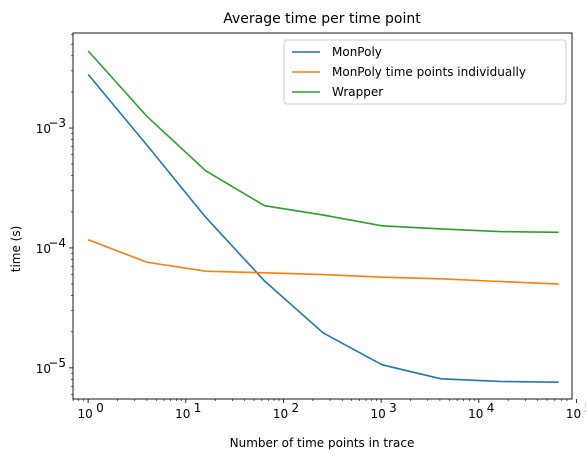  I want to click on y-tick-exponent: −5, so click(57, 363).